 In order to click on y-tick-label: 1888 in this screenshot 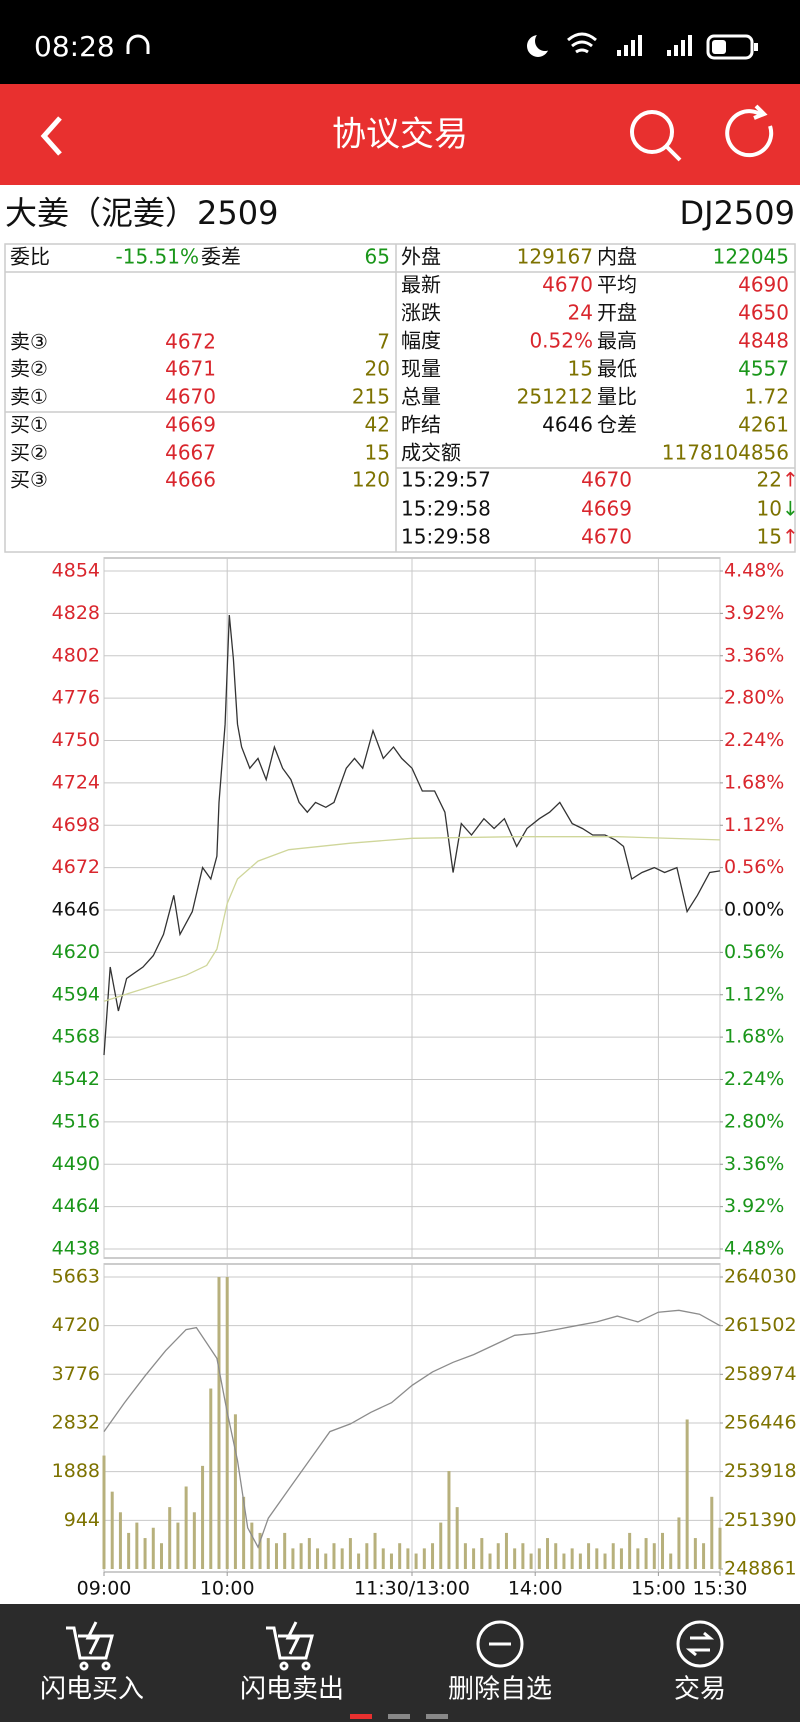, I will do `click(76, 1471)`.